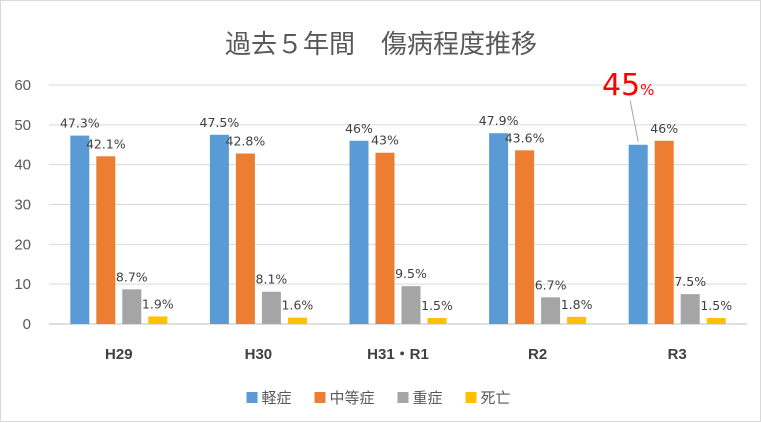  I want to click on data-label: 6.7%, so click(551, 284).